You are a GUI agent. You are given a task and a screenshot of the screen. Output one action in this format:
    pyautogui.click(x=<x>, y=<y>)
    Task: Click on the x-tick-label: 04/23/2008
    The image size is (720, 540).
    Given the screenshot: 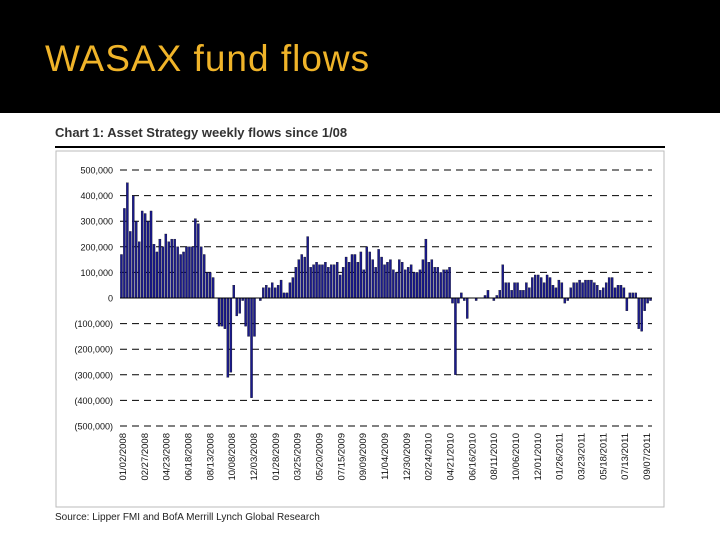 What is the action you would take?
    pyautogui.click(x=167, y=457)
    